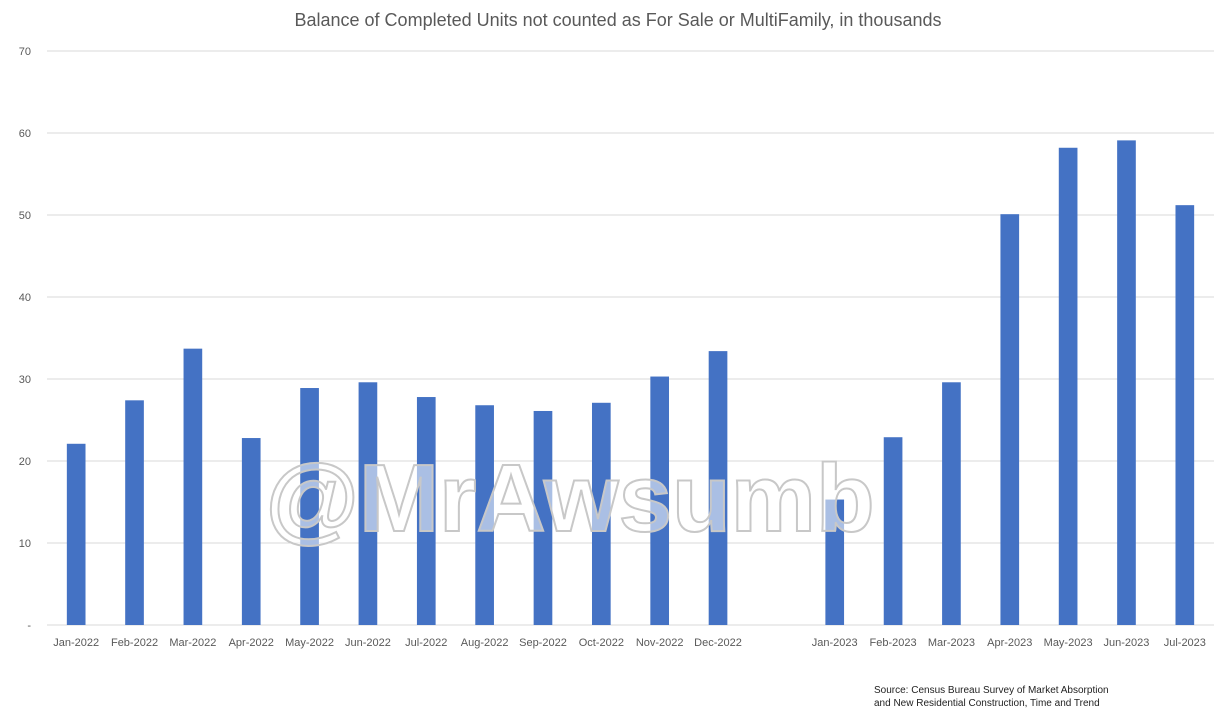 The image size is (1222, 721). What do you see at coordinates (951, 643) in the screenshot?
I see `x-tick-label: Mar-2023` at bounding box center [951, 643].